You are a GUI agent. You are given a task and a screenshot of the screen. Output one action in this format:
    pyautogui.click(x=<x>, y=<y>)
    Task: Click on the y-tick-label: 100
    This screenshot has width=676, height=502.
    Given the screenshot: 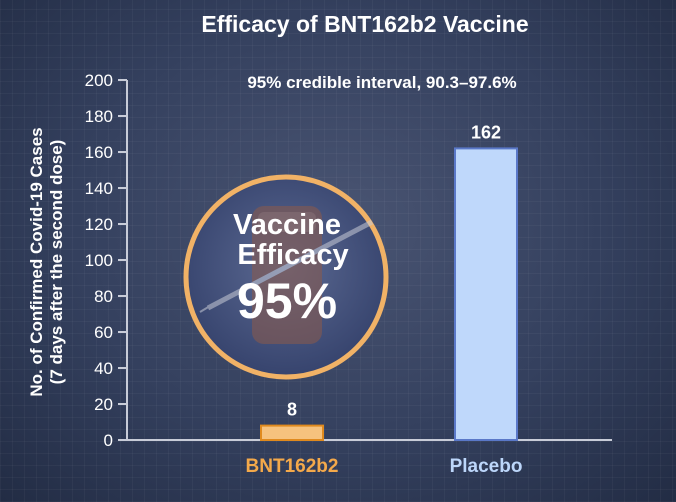 What is the action you would take?
    pyautogui.click(x=99, y=260)
    